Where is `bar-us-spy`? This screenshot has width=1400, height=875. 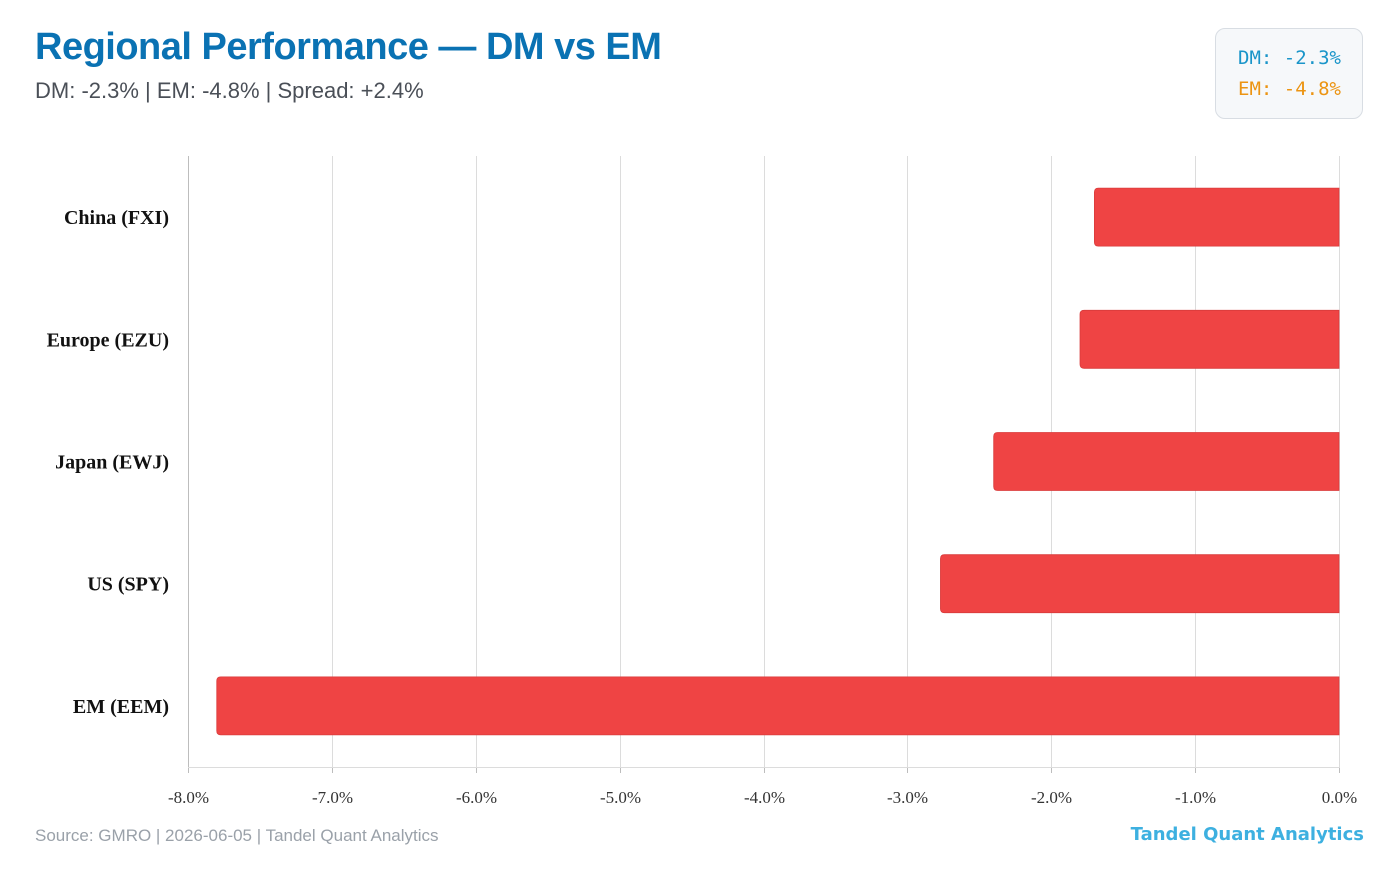 bar-us-spy is located at coordinates (1140, 584).